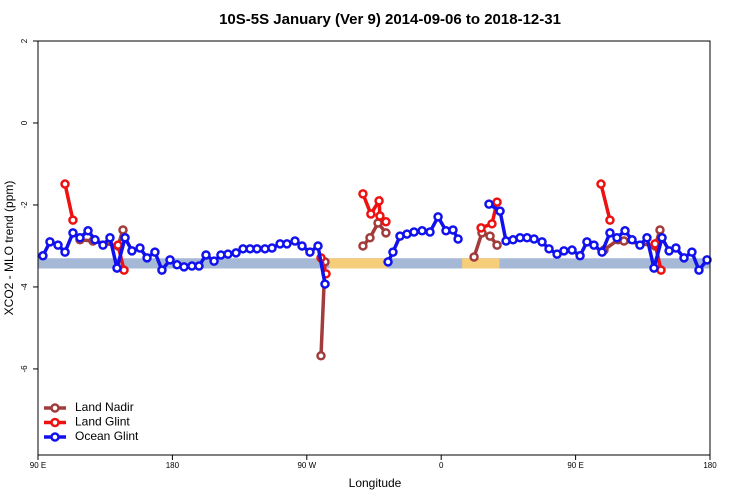 The width and height of the screenshot is (750, 500). Describe the element at coordinates (24, 122) in the screenshot. I see `y-tick-label: 0` at that location.